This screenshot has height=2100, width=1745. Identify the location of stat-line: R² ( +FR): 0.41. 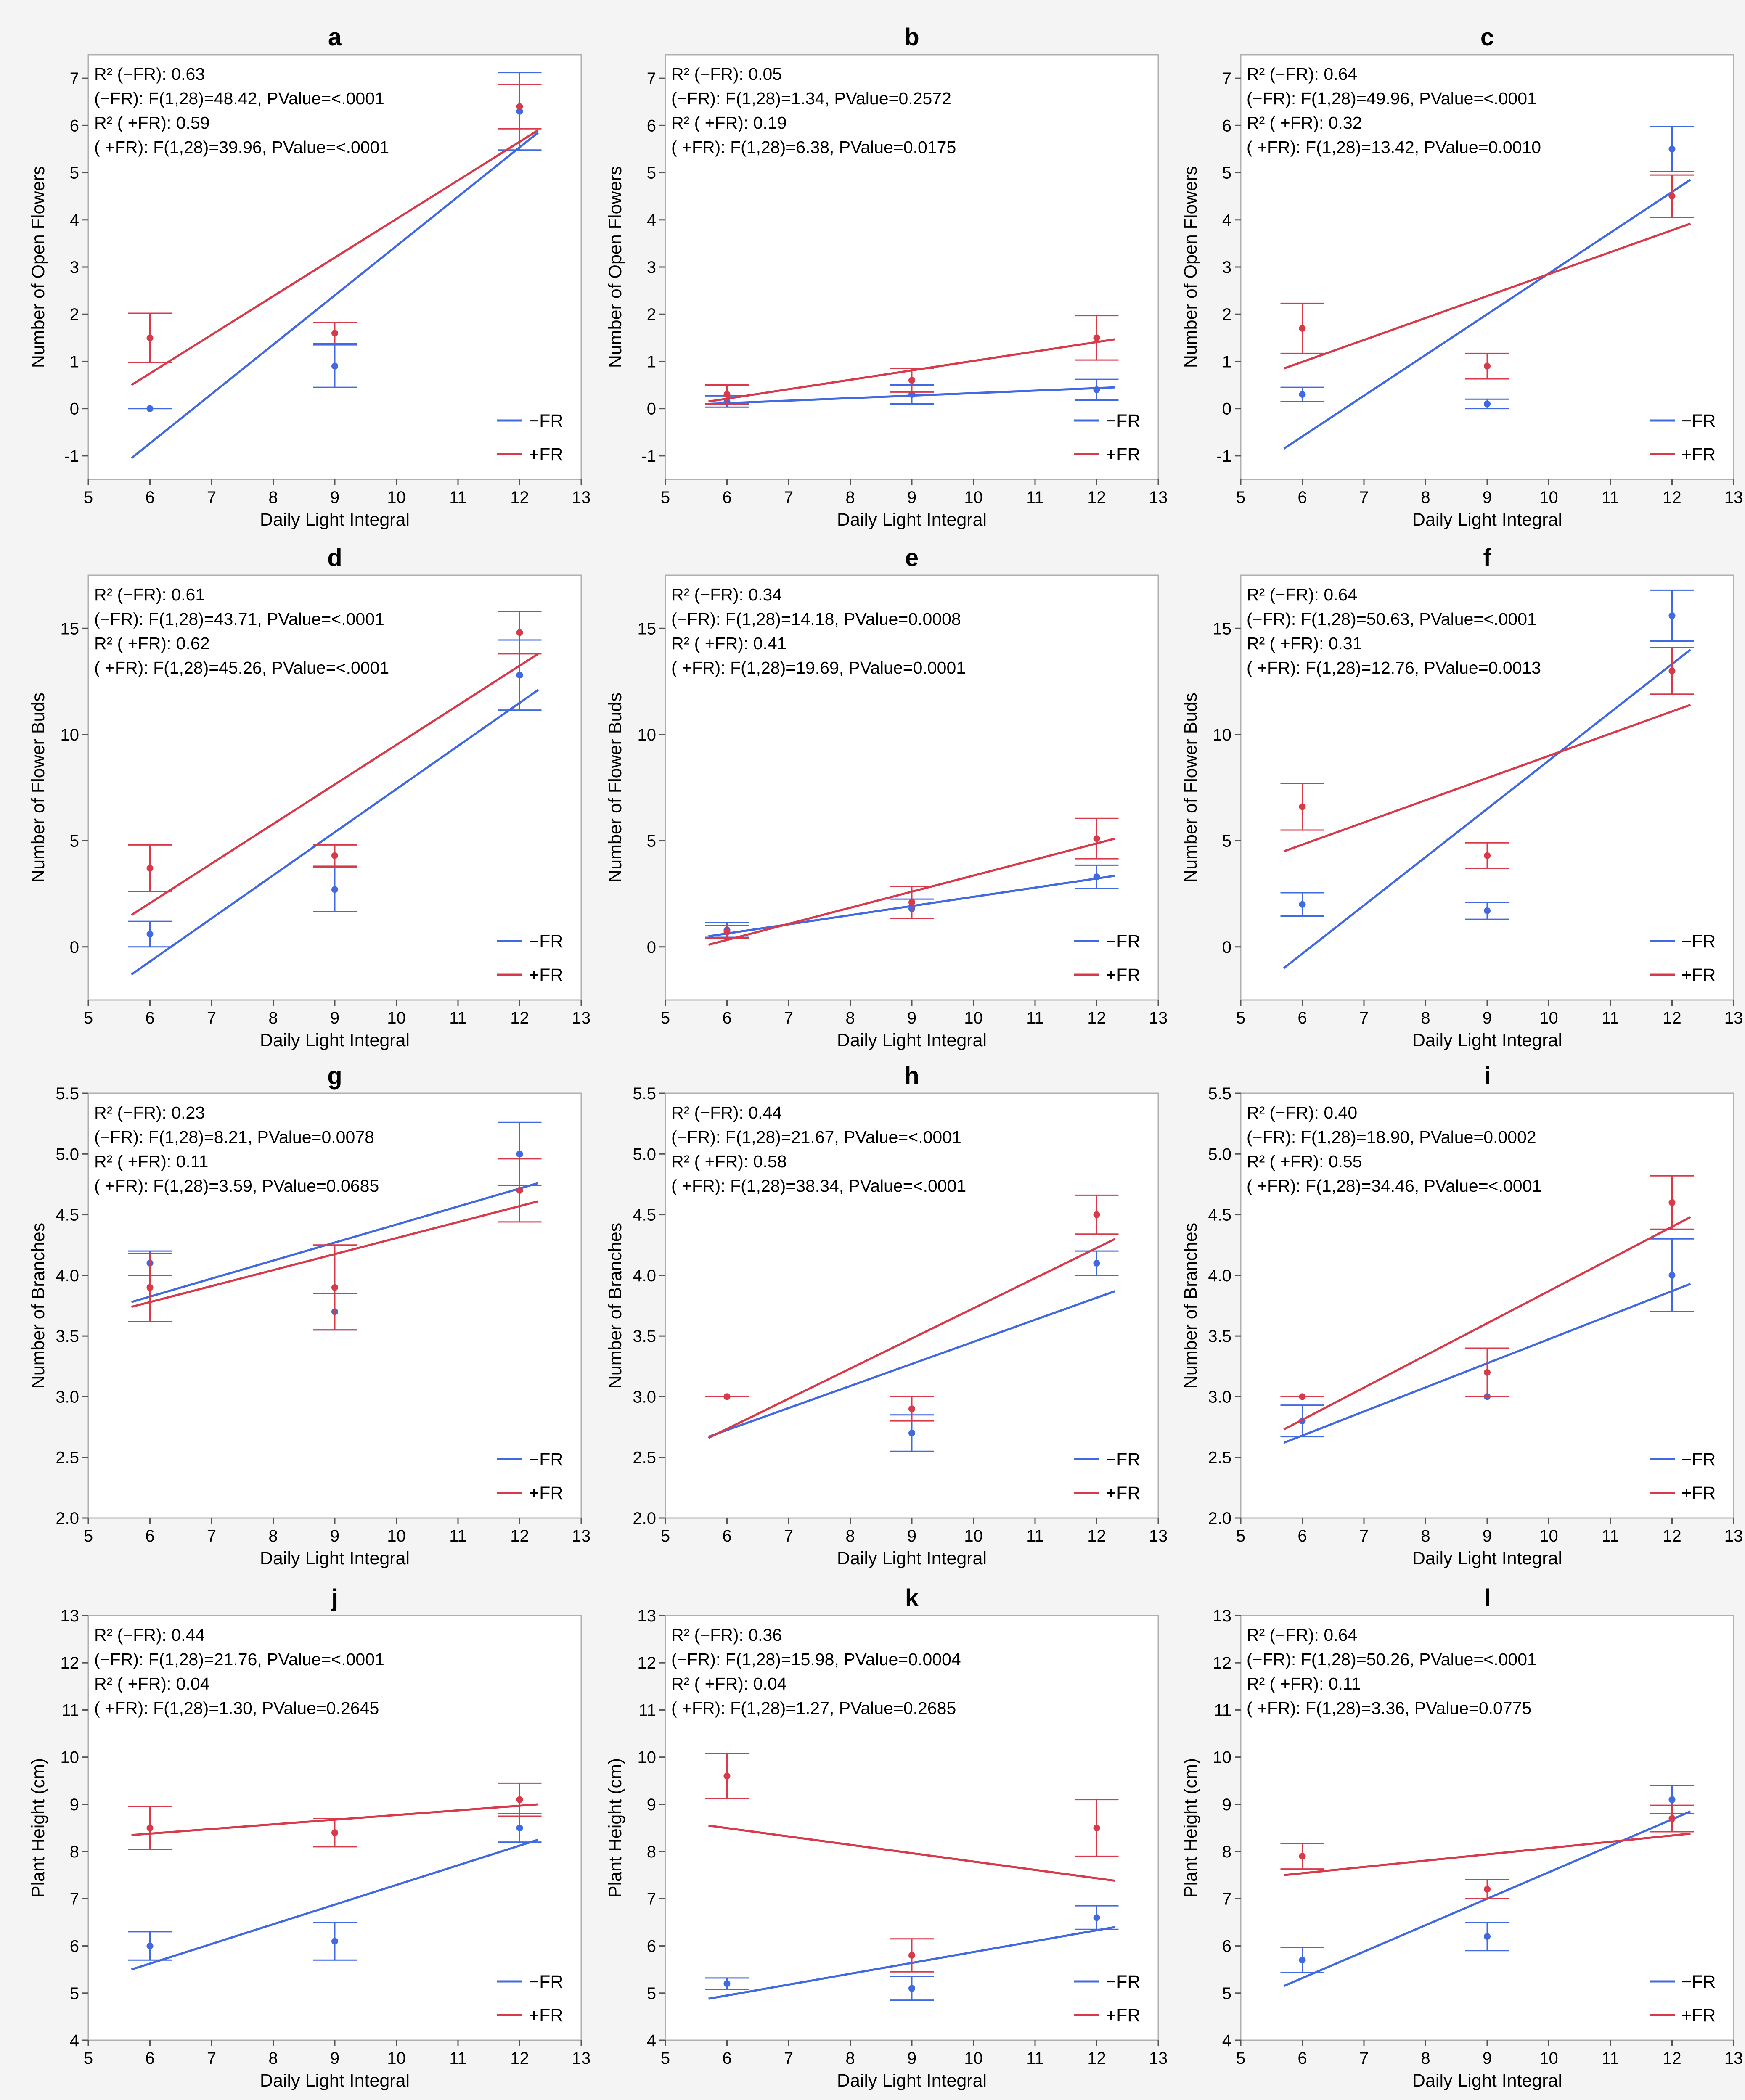
(729, 643).